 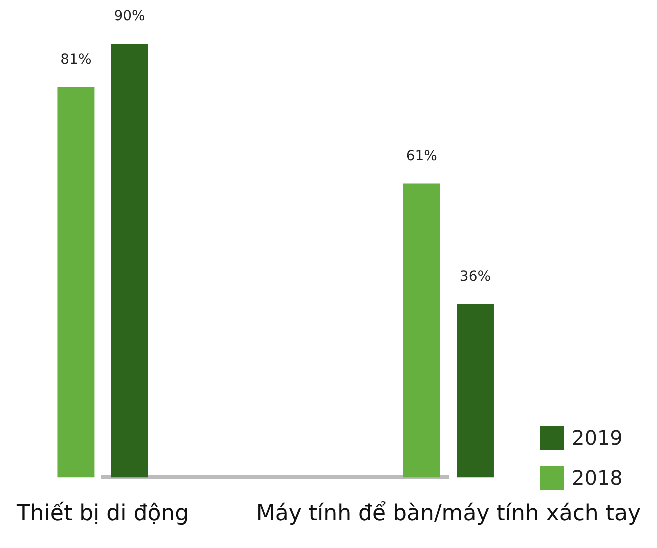 What do you see at coordinates (597, 478) in the screenshot?
I see `legend-label: 2018` at bounding box center [597, 478].